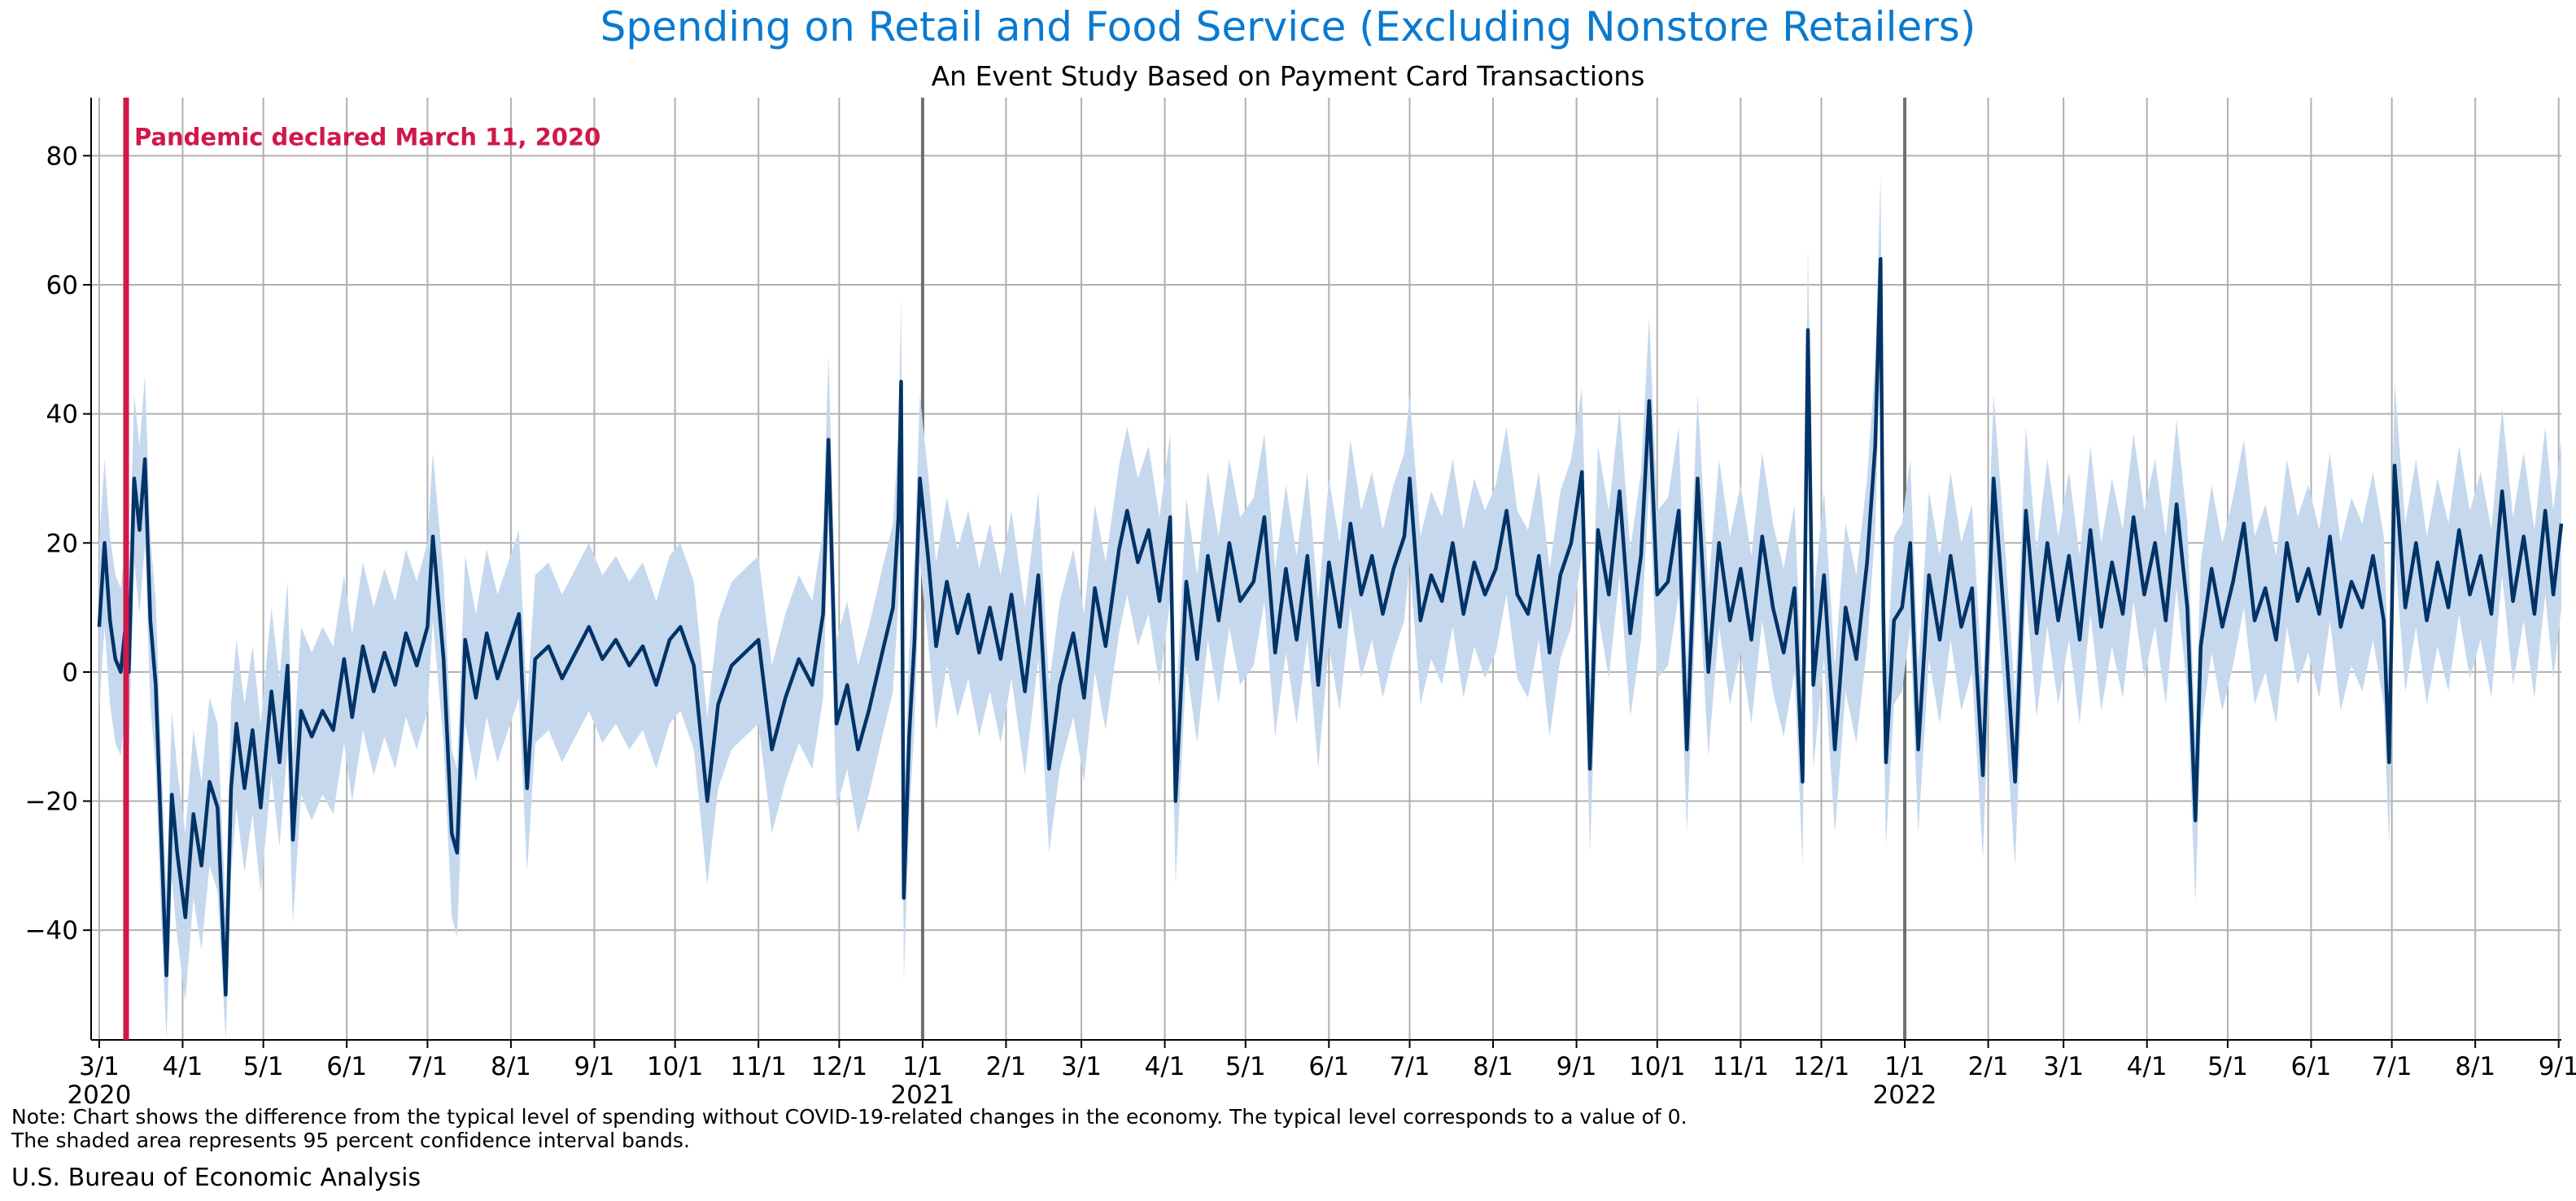  I want to click on y-tick-label: 20, so click(62, 543).